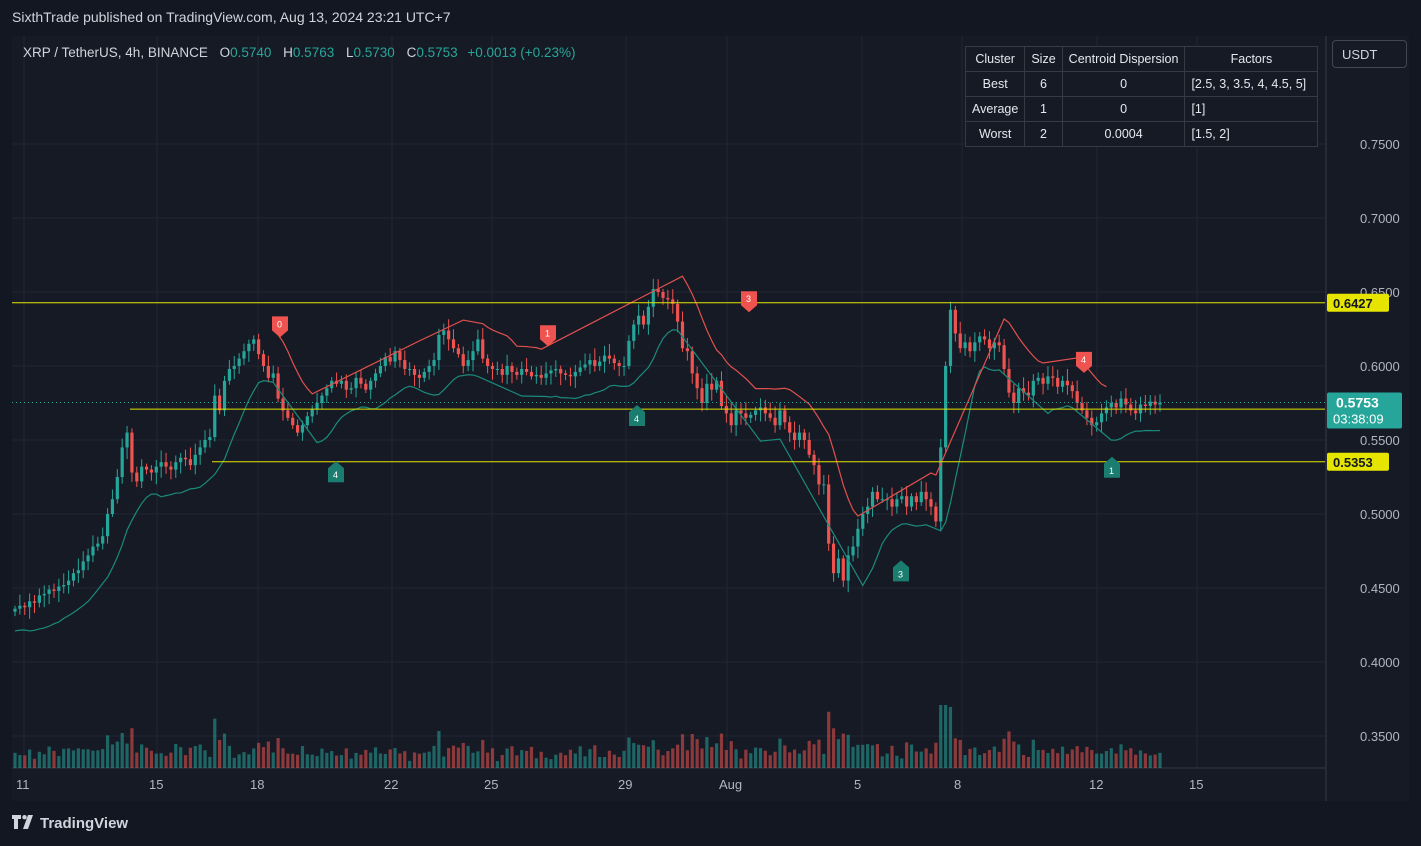 The width and height of the screenshot is (1421, 846). I want to click on high-label: H, so click(288, 52).